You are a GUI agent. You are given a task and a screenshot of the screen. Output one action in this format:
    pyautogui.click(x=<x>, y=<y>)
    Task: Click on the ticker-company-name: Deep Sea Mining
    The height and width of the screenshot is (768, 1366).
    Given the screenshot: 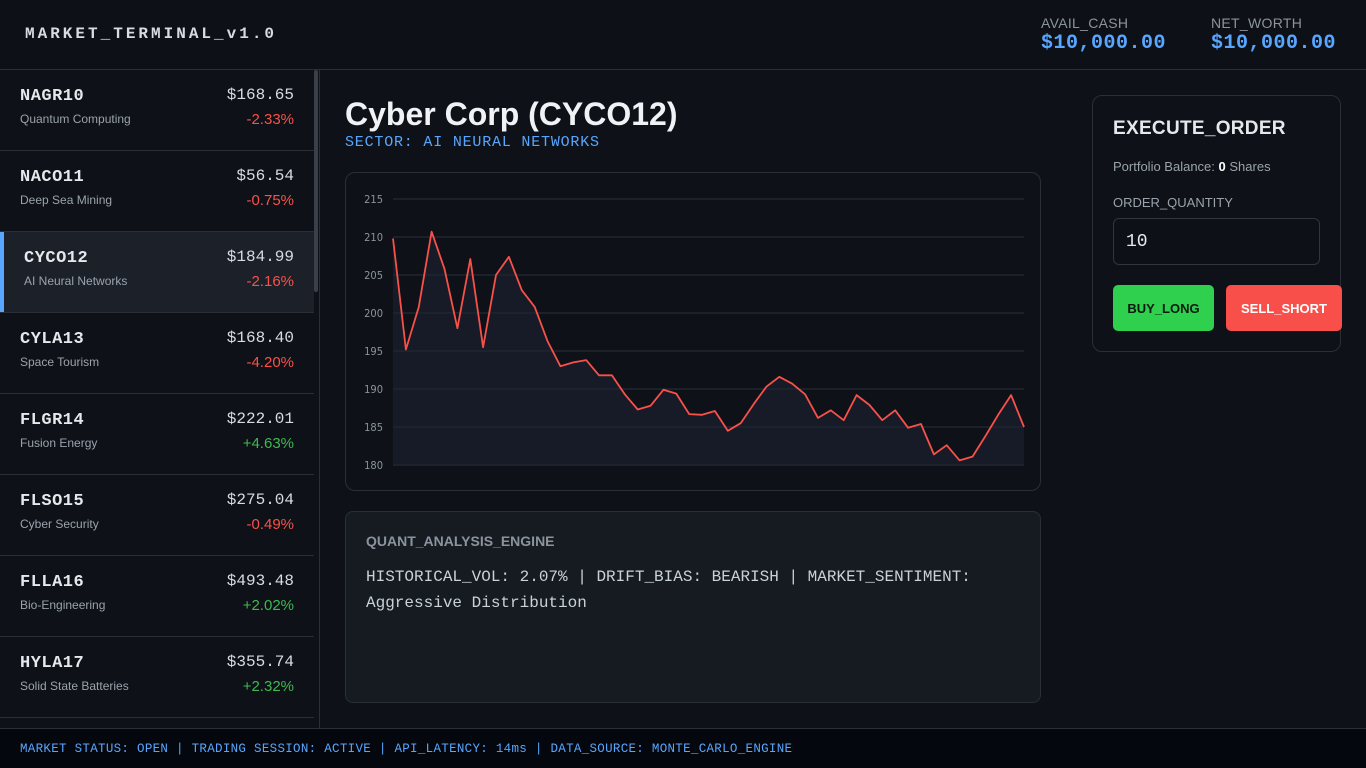 What is the action you would take?
    pyautogui.click(x=66, y=200)
    